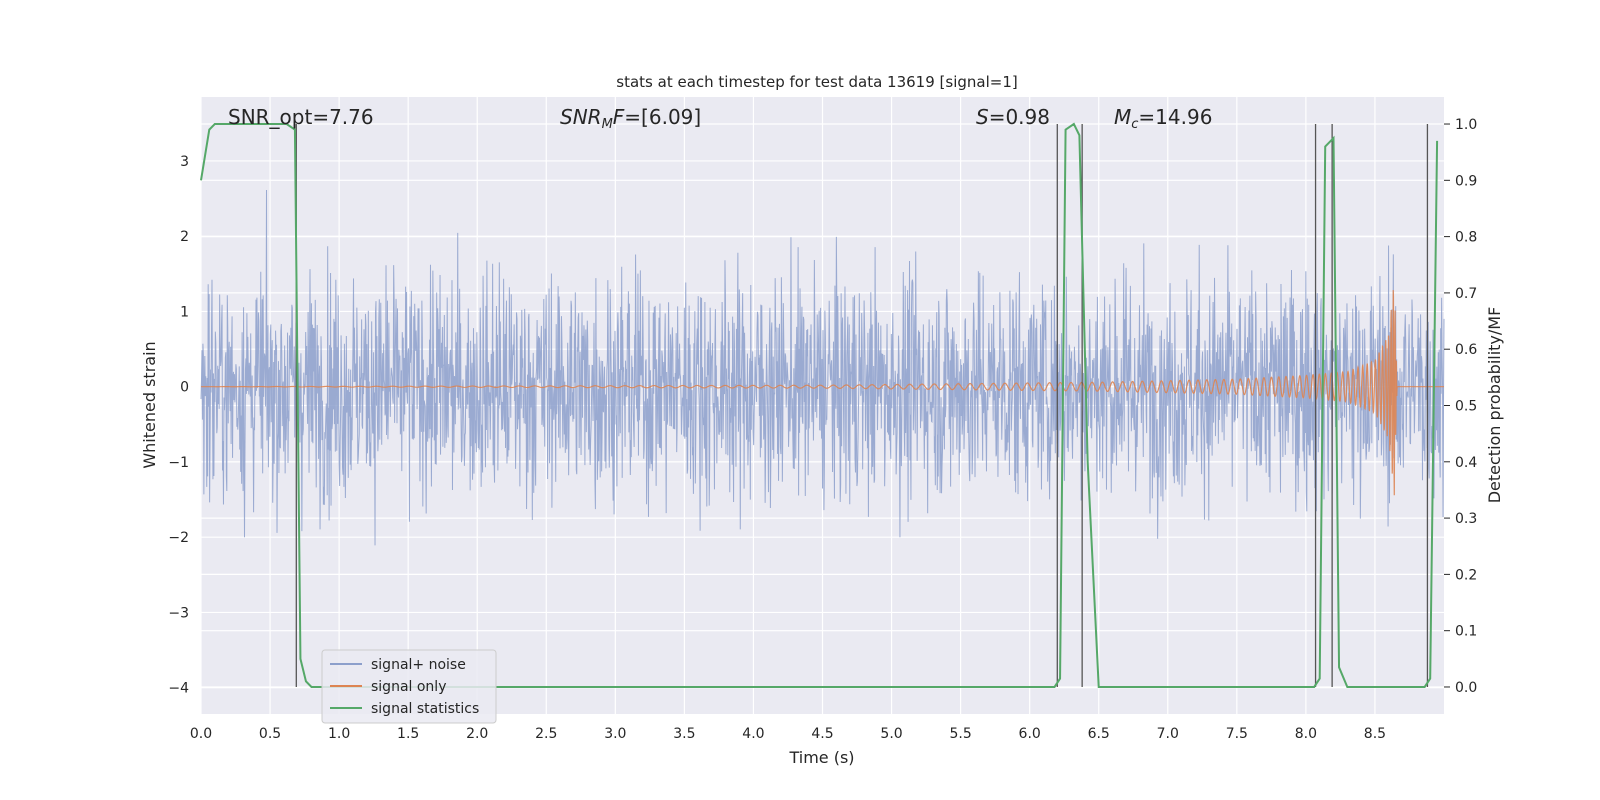 Image resolution: width=1600 pixels, height=800 pixels. I want to click on x-tick-label: 8.5, so click(1375, 734).